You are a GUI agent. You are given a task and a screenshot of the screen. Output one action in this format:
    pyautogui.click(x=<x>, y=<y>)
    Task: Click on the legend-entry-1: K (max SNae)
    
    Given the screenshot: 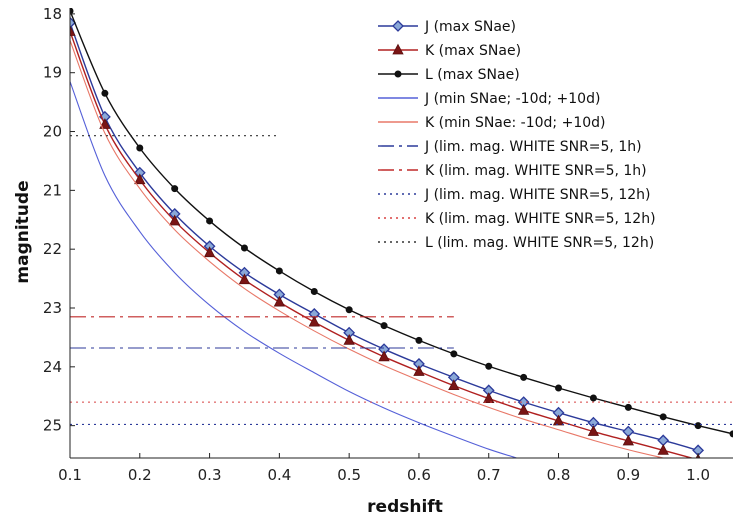 What is the action you would take?
    pyautogui.click(x=449, y=51)
    